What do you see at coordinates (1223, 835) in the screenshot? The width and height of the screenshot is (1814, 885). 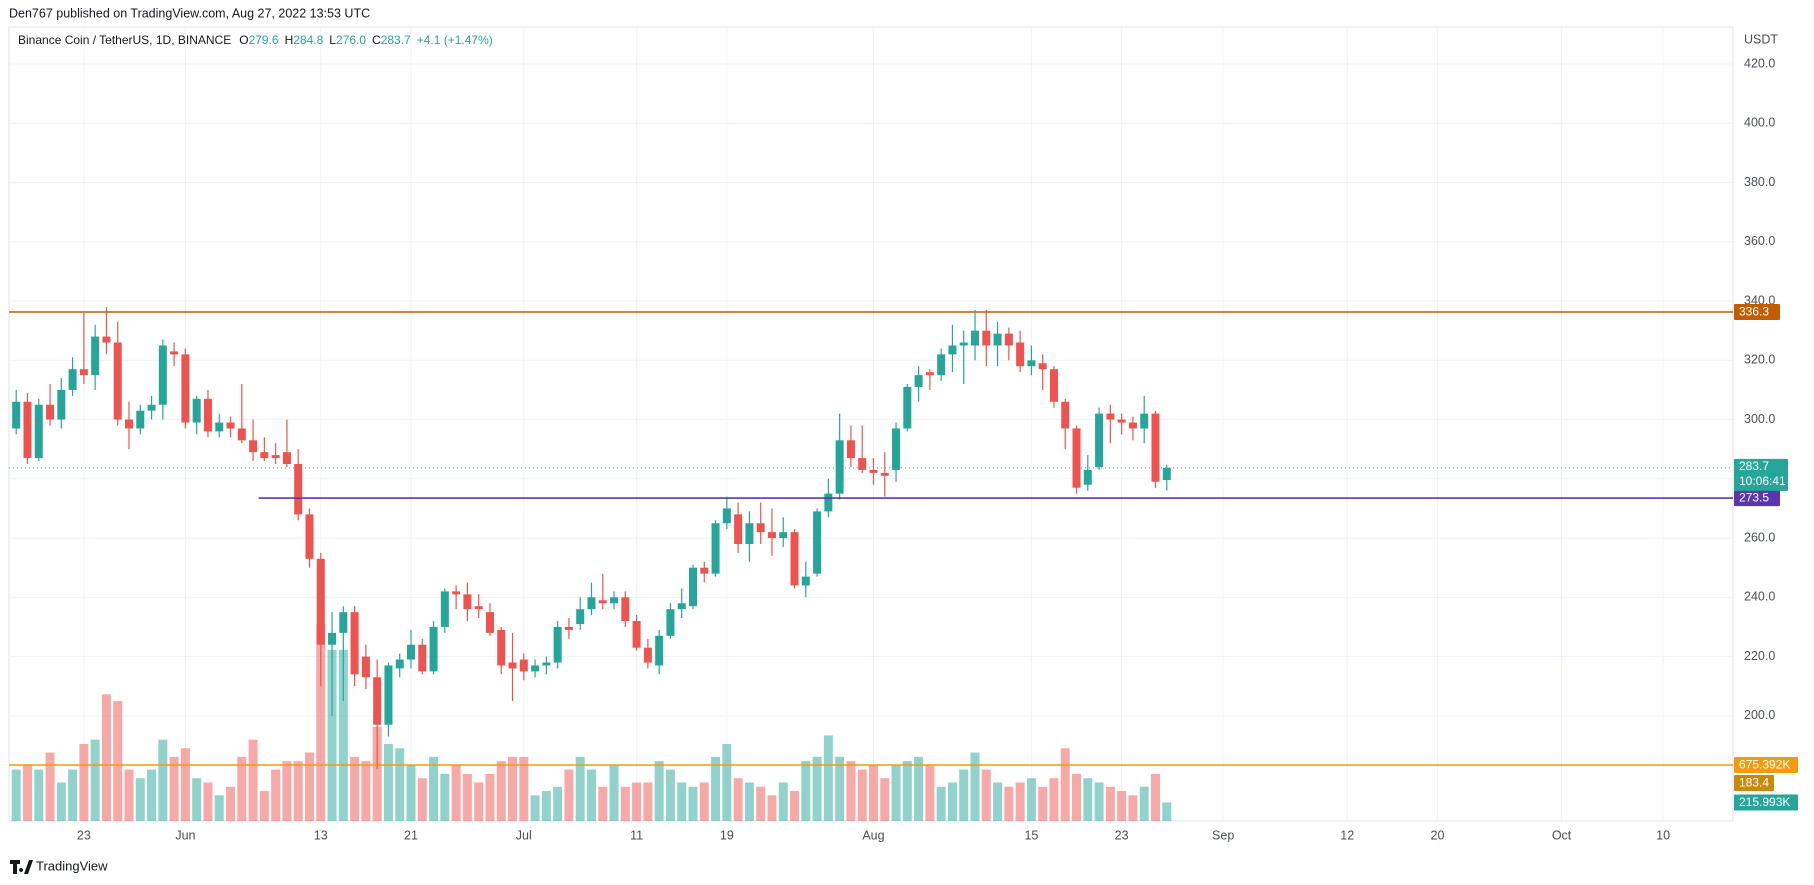 I see `x-tick-label: Sep` at bounding box center [1223, 835].